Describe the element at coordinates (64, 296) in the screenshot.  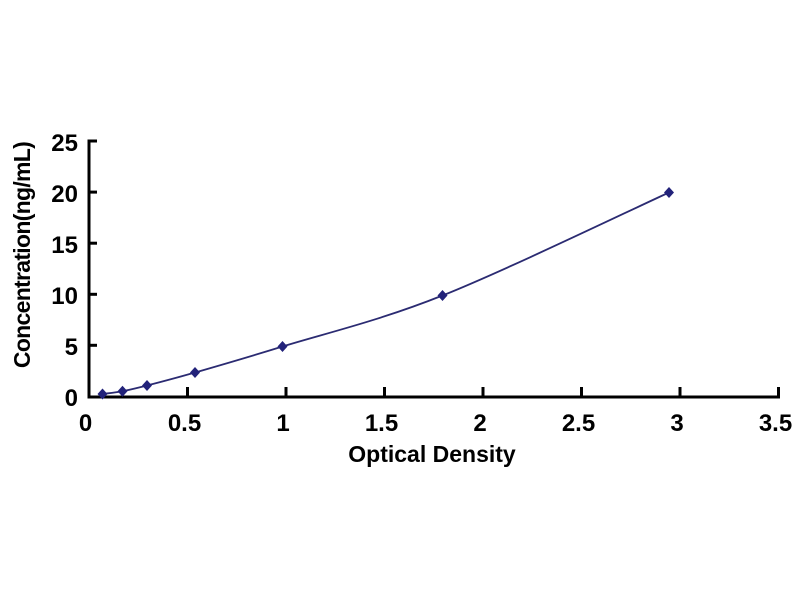
I see `svg-text: 10` at that location.